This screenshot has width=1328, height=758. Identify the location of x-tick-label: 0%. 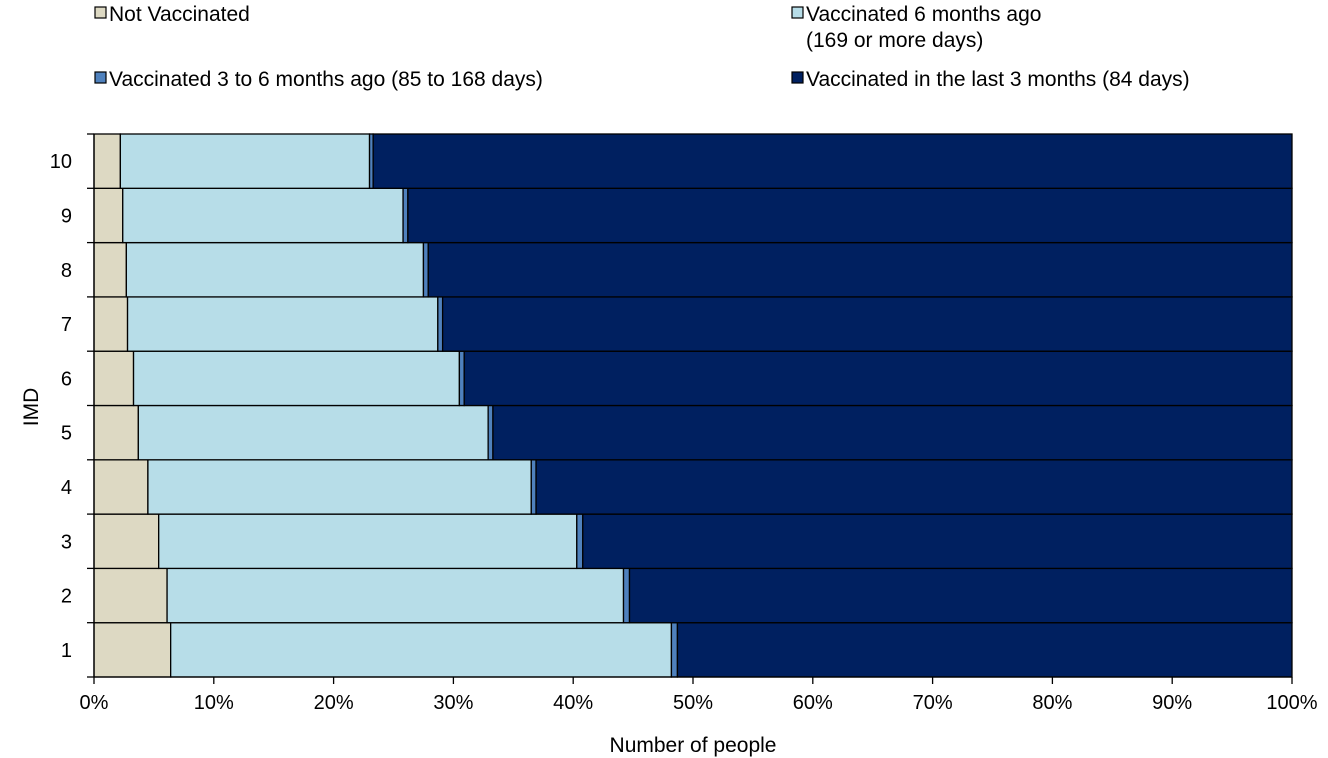
(94, 703).